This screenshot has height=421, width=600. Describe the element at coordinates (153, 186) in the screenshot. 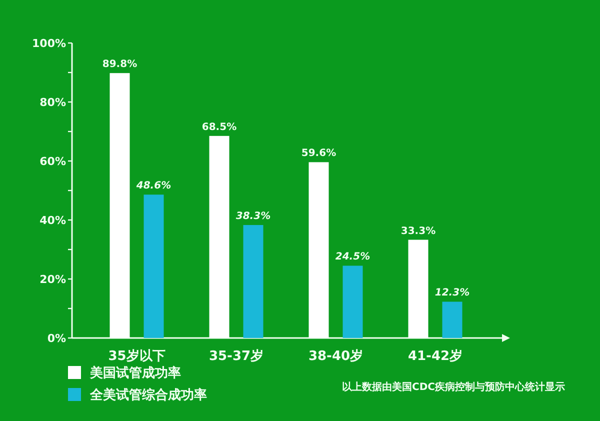

I see `data-label: 48.6%` at that location.